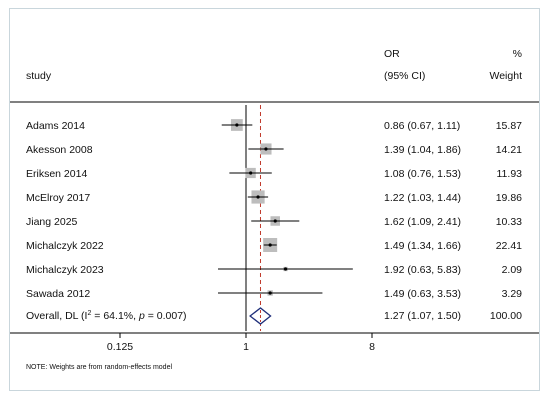  I want to click on study-row-2: Eriksen 2014 1.08 (0.76, 1.53) 11.93, so click(274, 173).